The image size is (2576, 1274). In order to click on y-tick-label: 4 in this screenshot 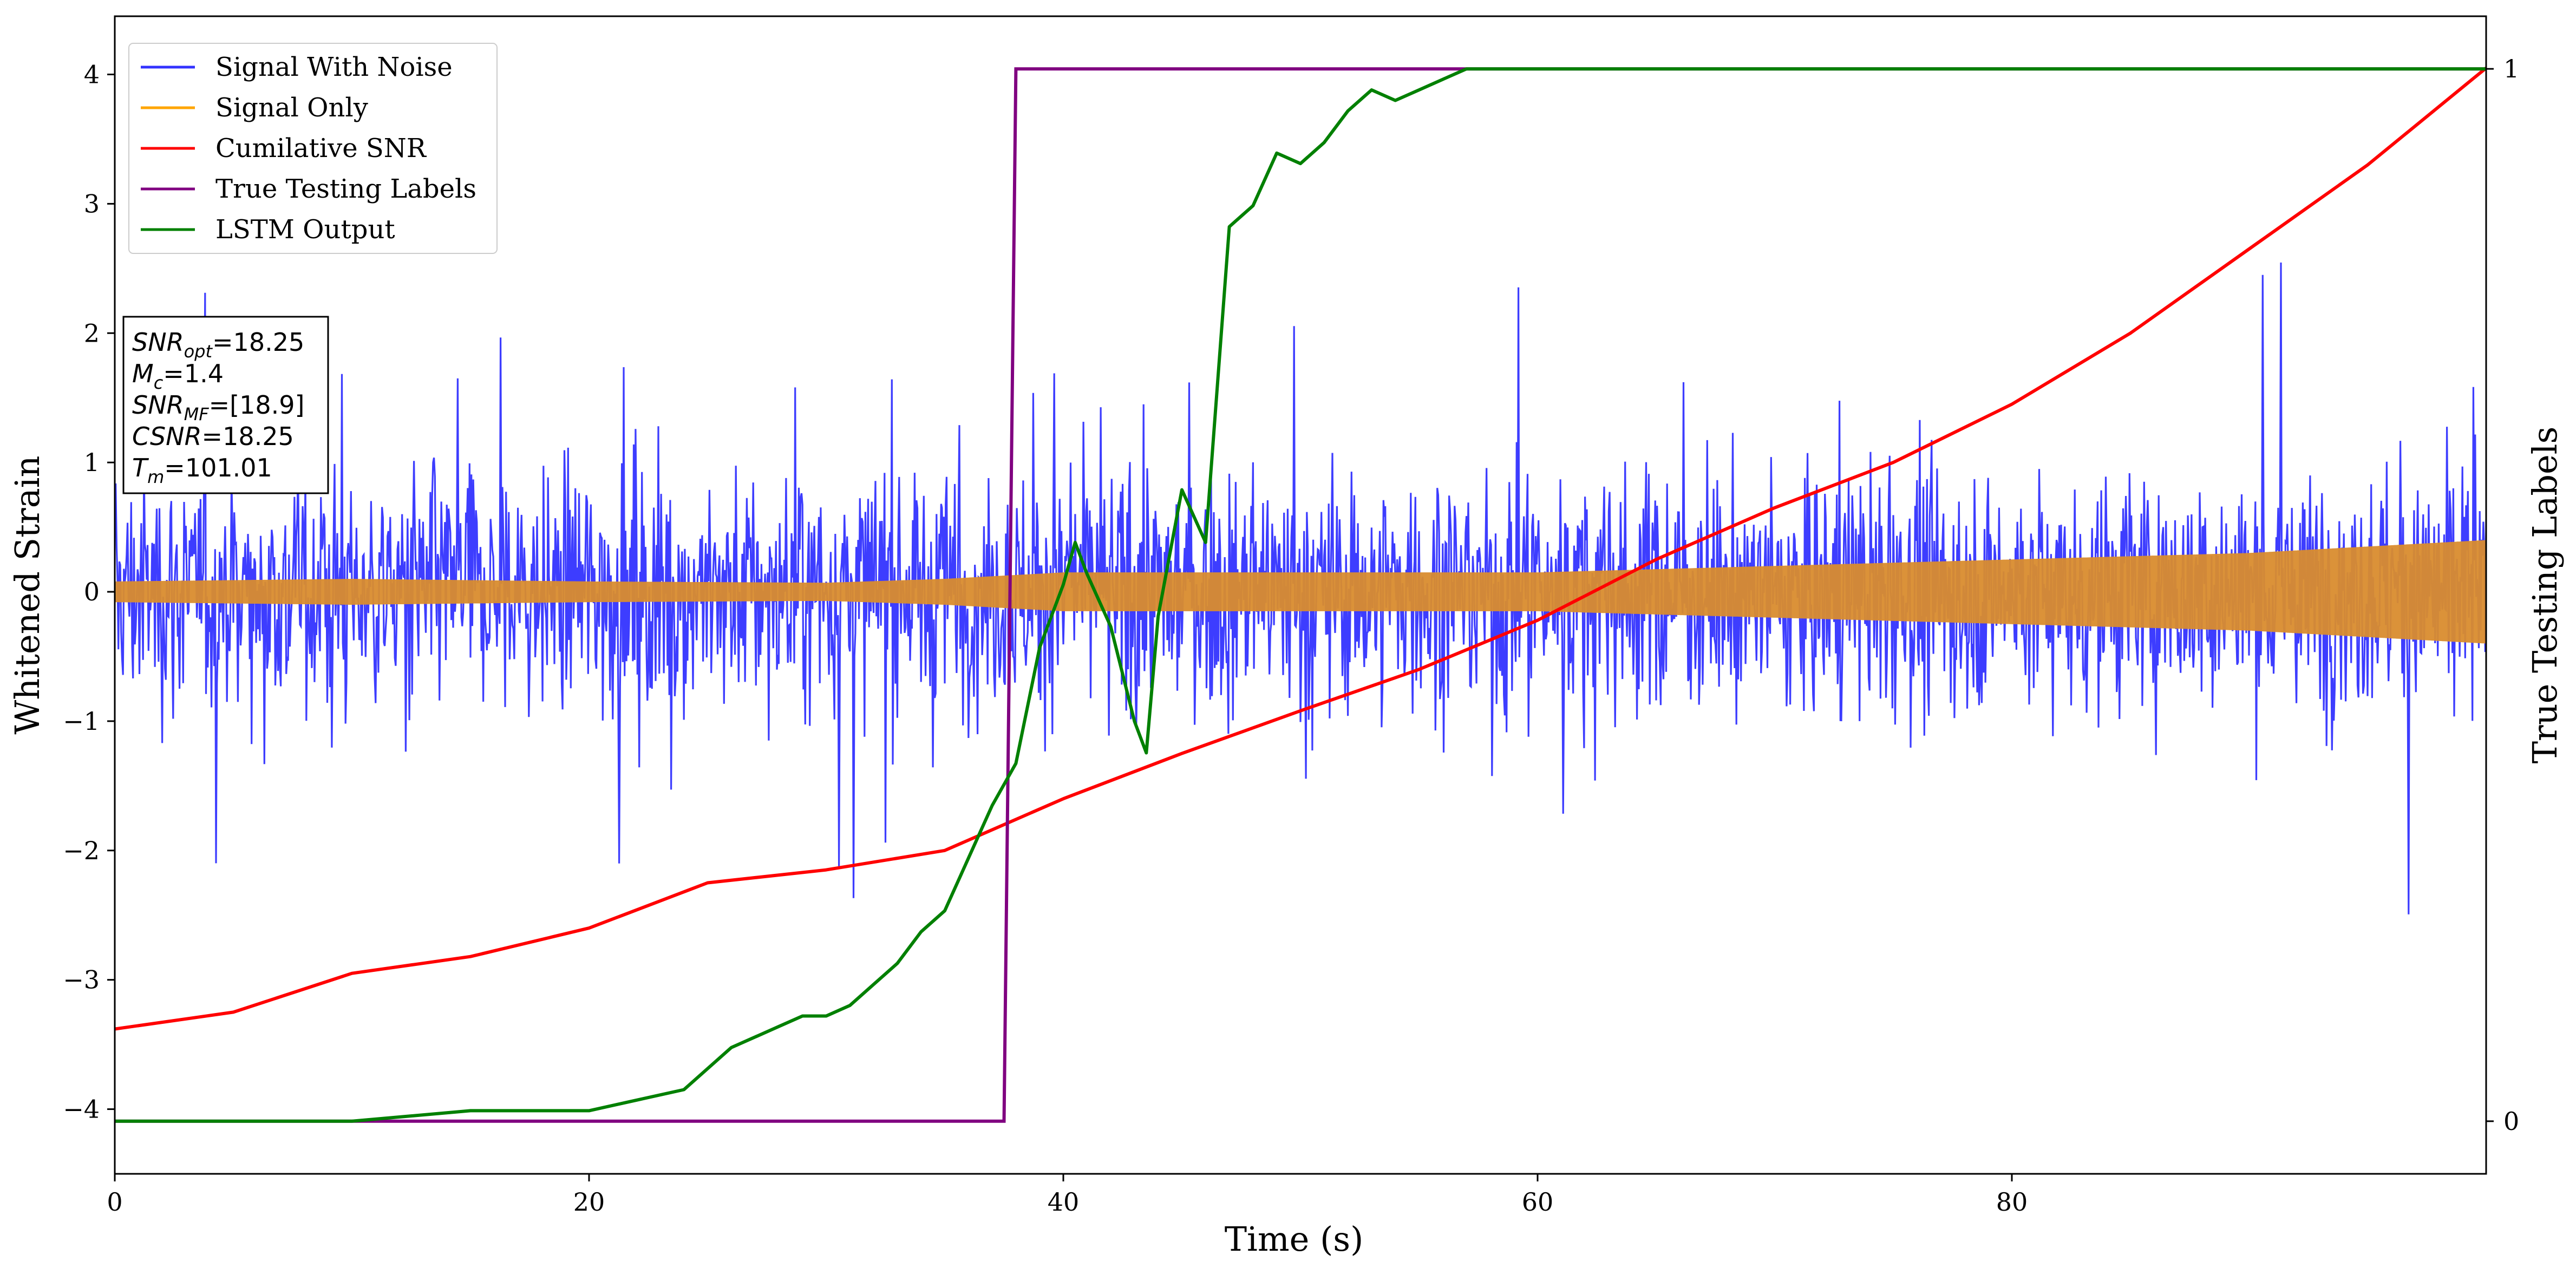, I will do `click(92, 74)`.